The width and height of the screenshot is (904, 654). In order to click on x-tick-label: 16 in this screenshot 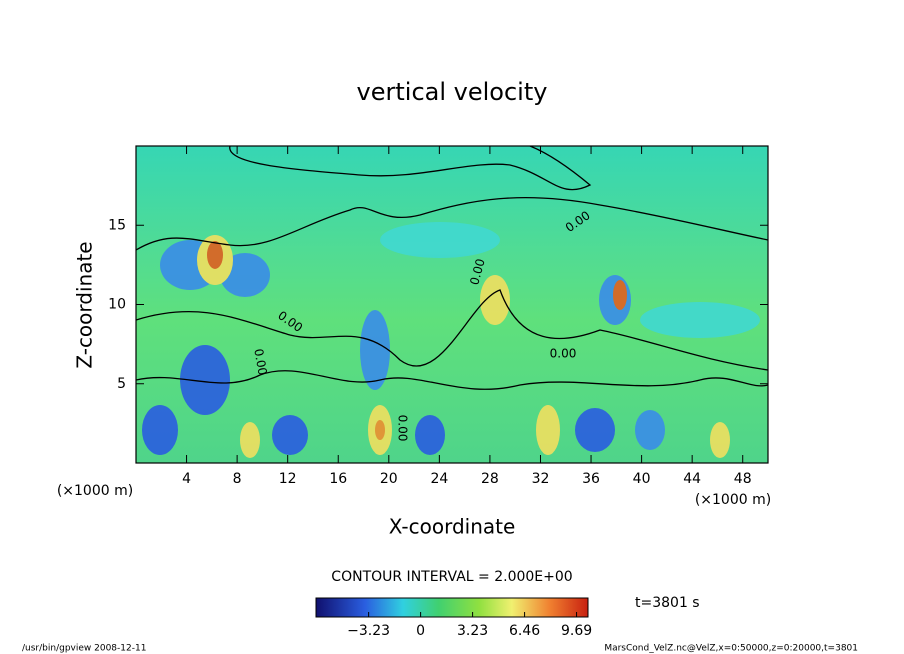, I will do `click(338, 479)`.